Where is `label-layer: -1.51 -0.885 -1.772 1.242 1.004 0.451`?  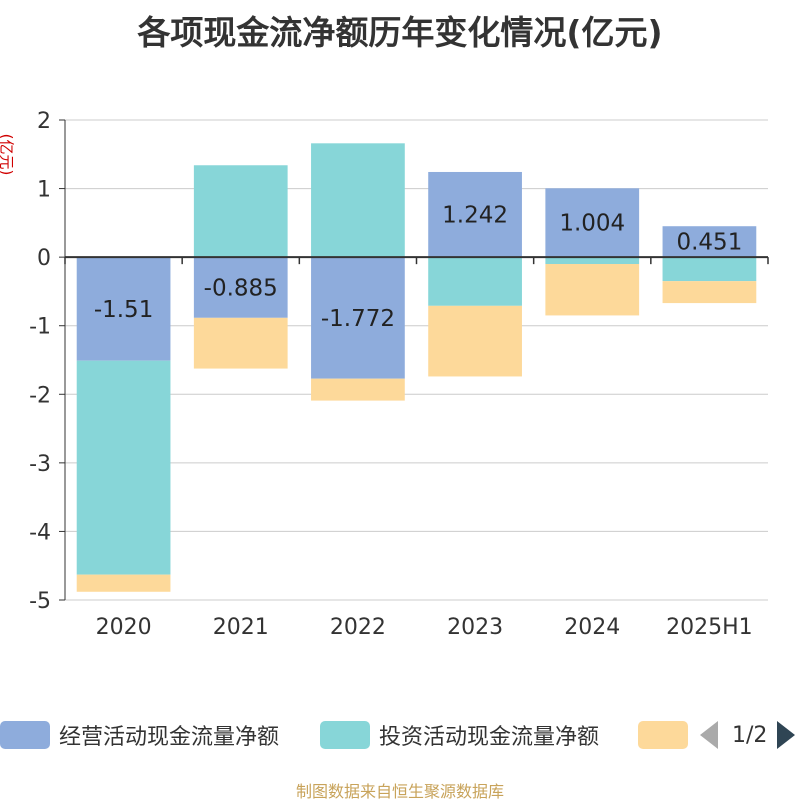 label-layer: -1.51 -0.885 -1.772 1.242 1.004 0.451 is located at coordinates (418, 267).